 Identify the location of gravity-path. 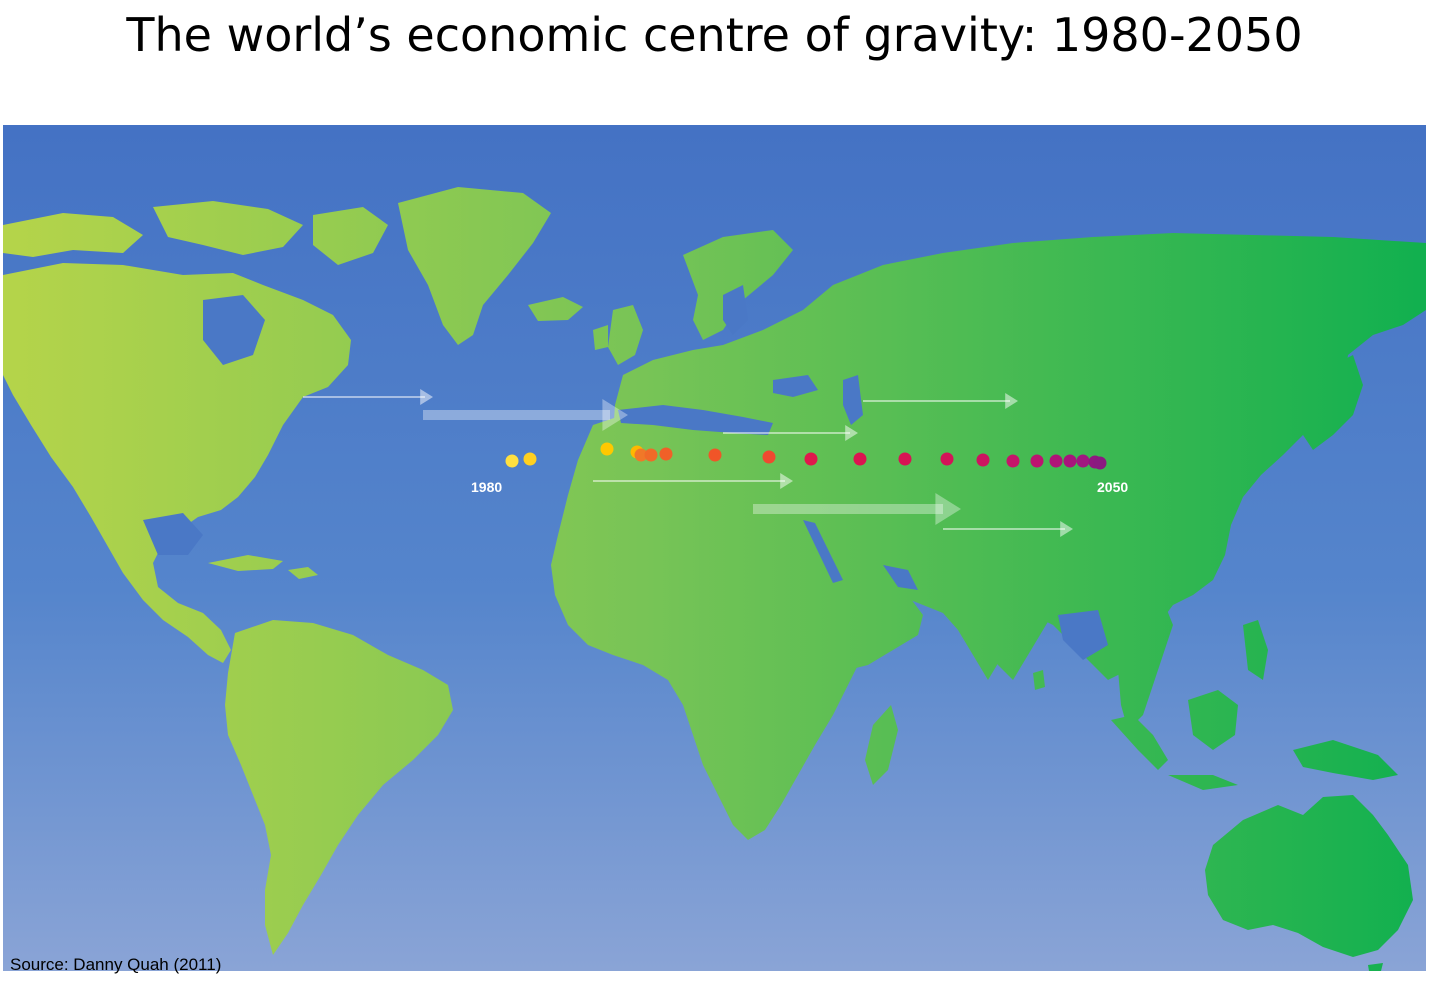
(806, 456).